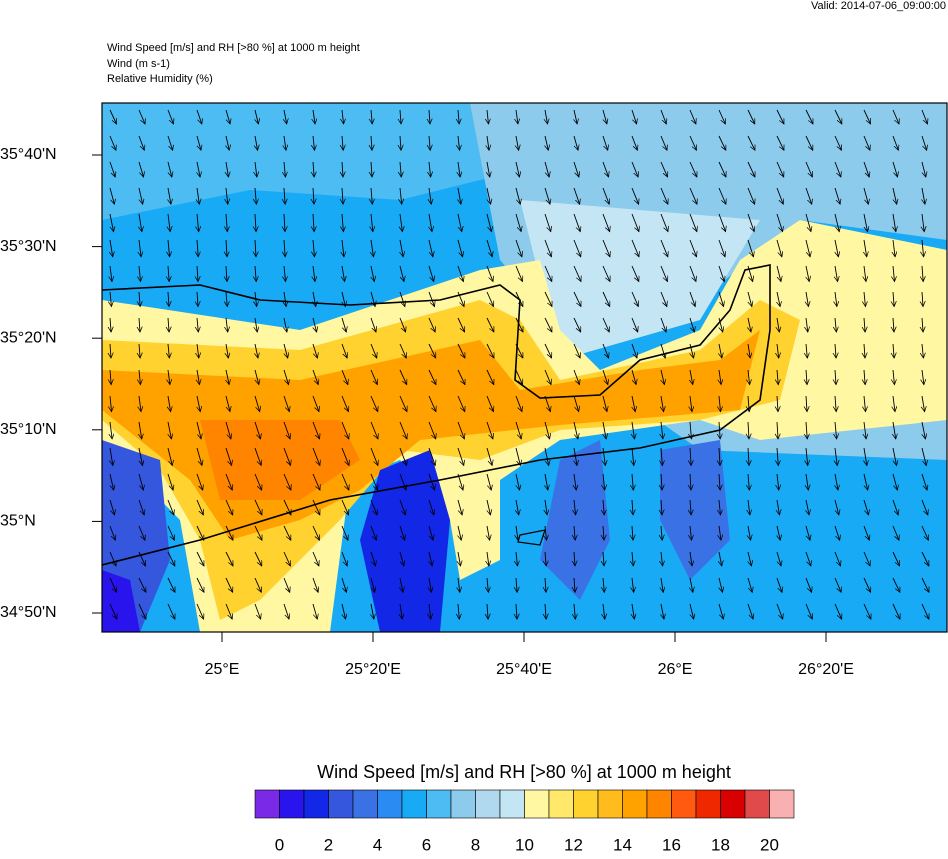 The height and width of the screenshot is (859, 948). I want to click on colorbar-label: 8, so click(475, 844).